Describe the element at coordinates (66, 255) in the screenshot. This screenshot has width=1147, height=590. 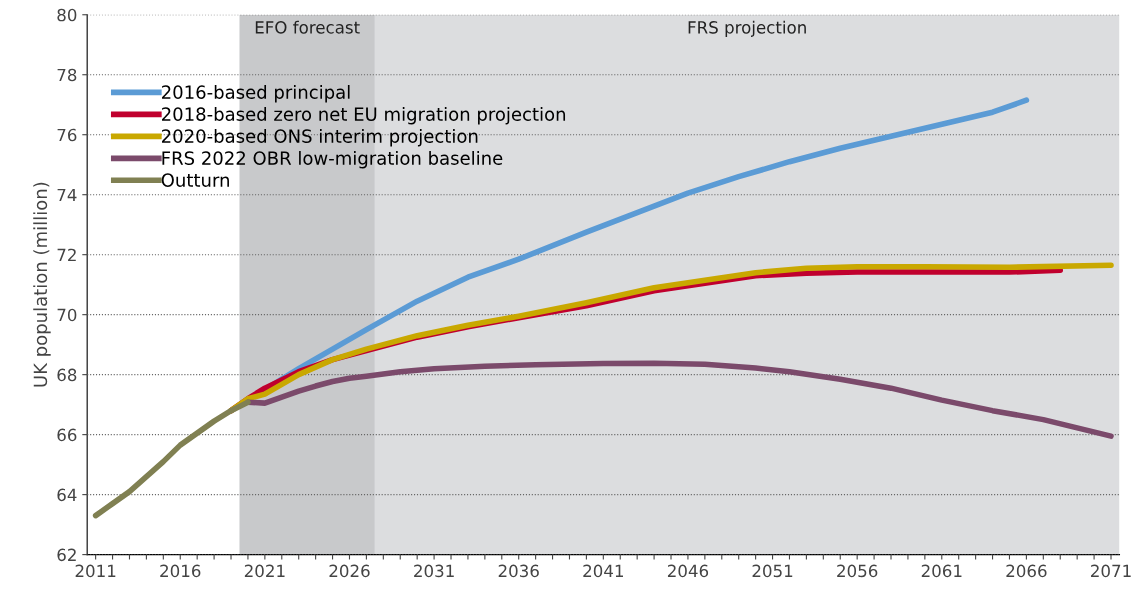
I see `y-tick-label: 72` at that location.